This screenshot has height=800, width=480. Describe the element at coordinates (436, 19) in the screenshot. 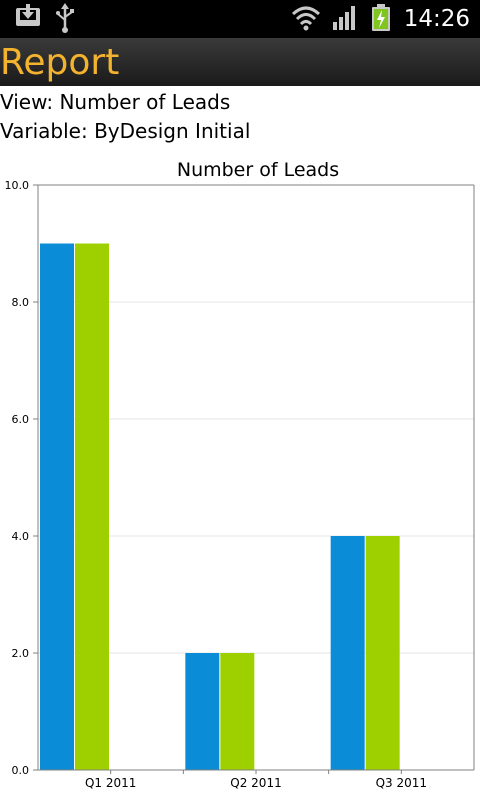

I see `status-time: 14:26` at that location.